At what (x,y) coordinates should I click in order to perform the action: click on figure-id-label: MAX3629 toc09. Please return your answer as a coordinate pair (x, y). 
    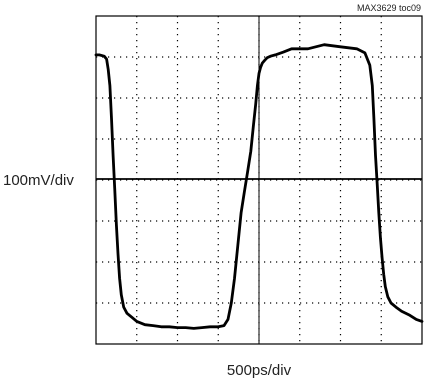
    Looking at the image, I should click on (389, 8).